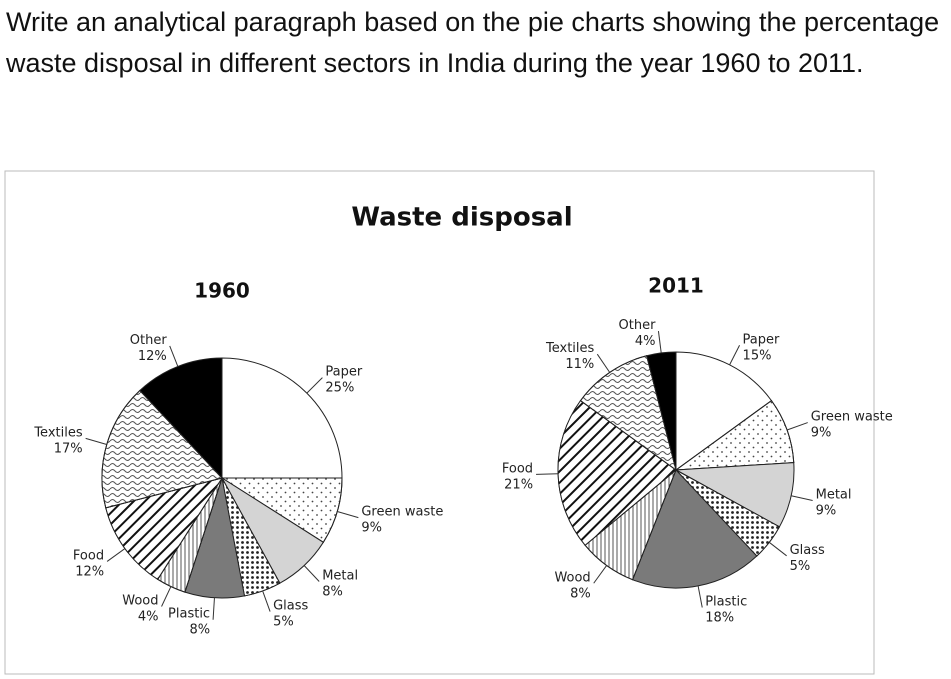 The width and height of the screenshot is (951, 679). I want to click on figure-title: Waste disposal, so click(461, 218).